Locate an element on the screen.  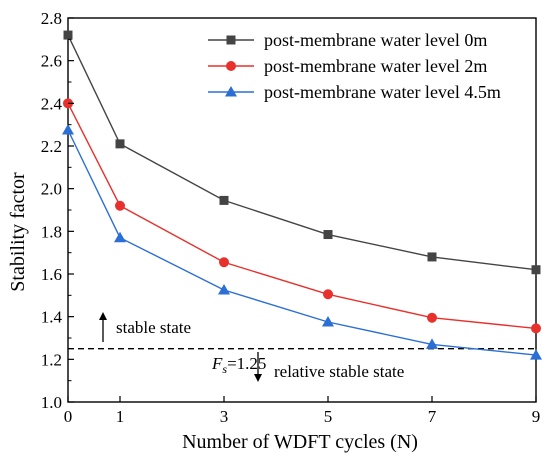
legend-label: post-membrane water level 0m is located at coordinates (375, 40).